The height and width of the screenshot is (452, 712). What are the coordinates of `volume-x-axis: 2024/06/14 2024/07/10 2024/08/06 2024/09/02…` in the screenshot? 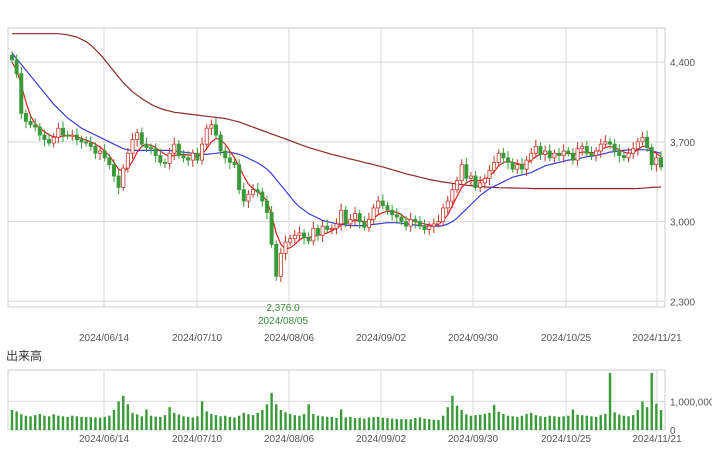 It's located at (380, 439).